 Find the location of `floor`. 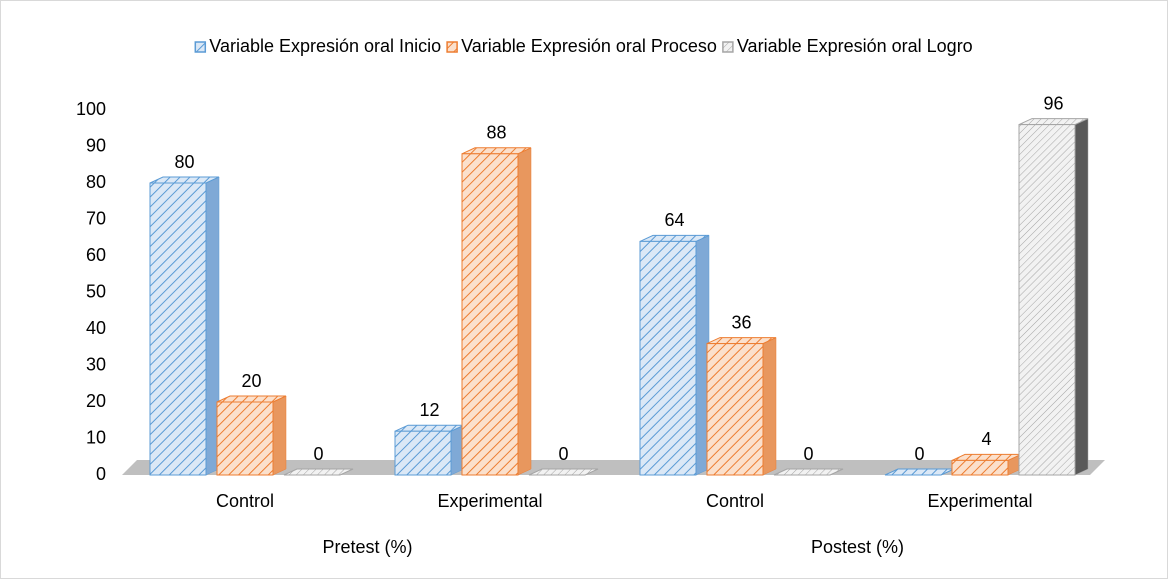

floor is located at coordinates (613, 467).